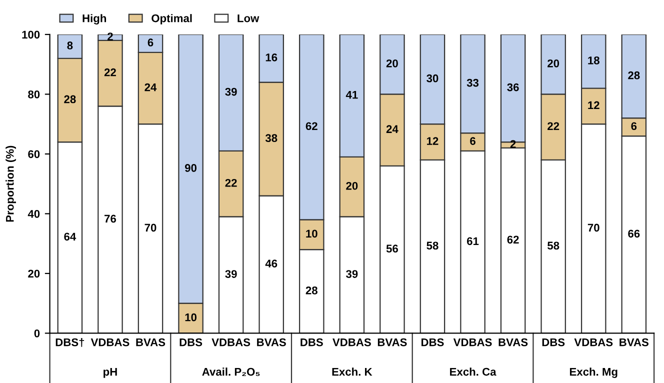 The height and width of the screenshot is (383, 664). I want to click on text: Exch. K, so click(352, 372).